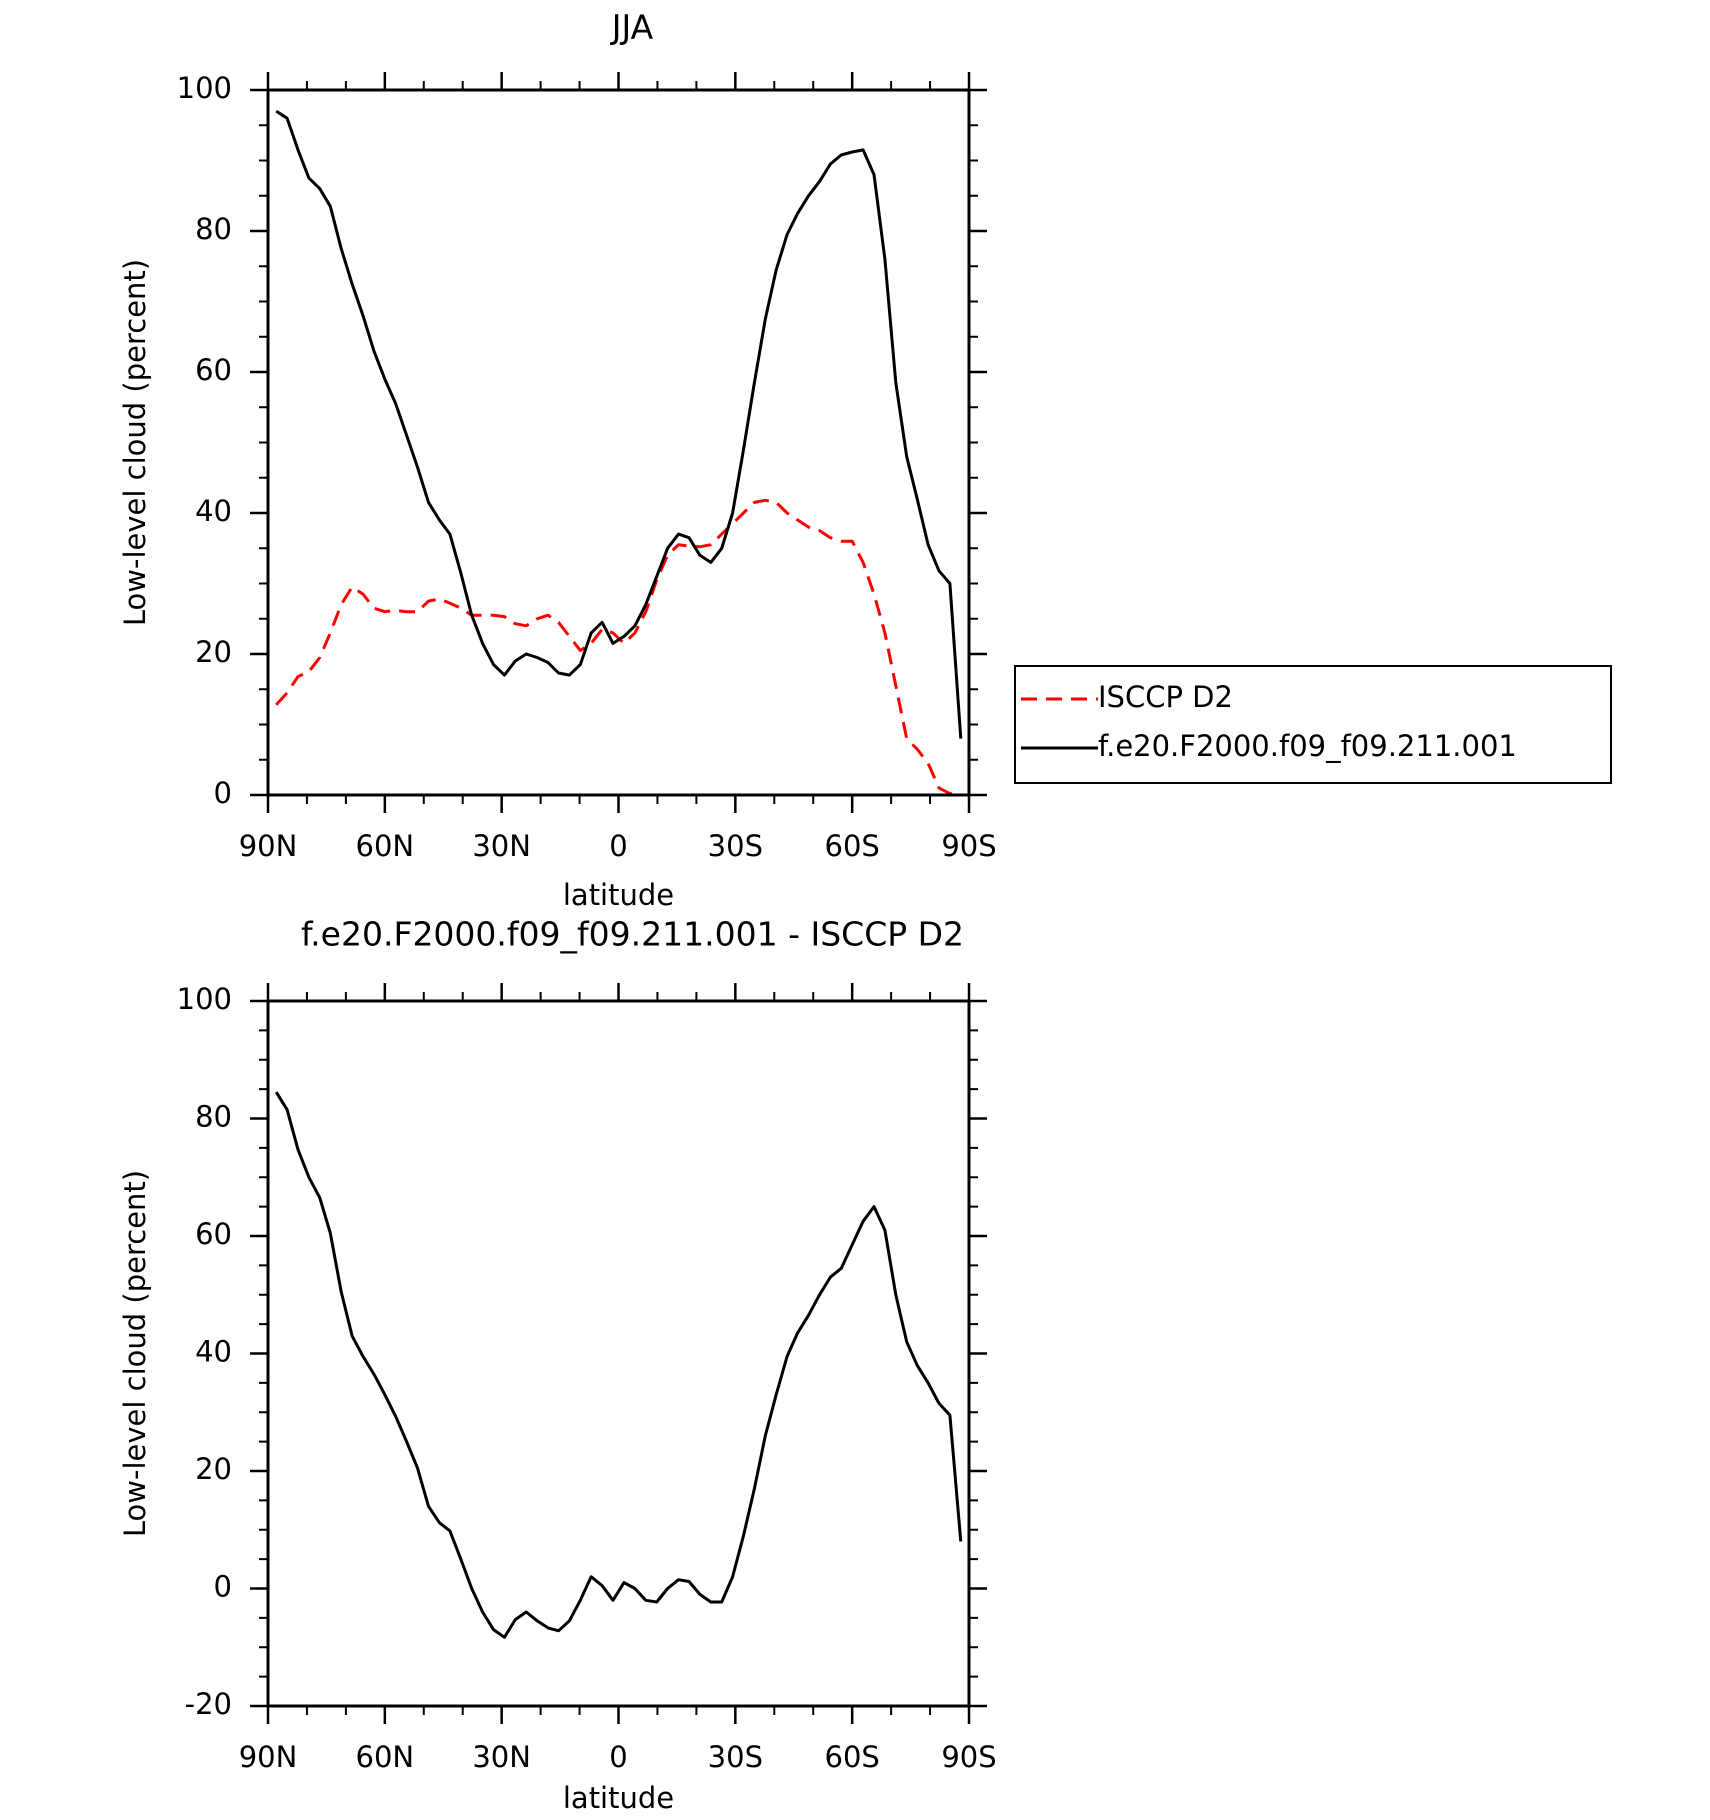 The height and width of the screenshot is (1820, 1710). What do you see at coordinates (632, 27) in the screenshot?
I see `chart-title: JJA` at bounding box center [632, 27].